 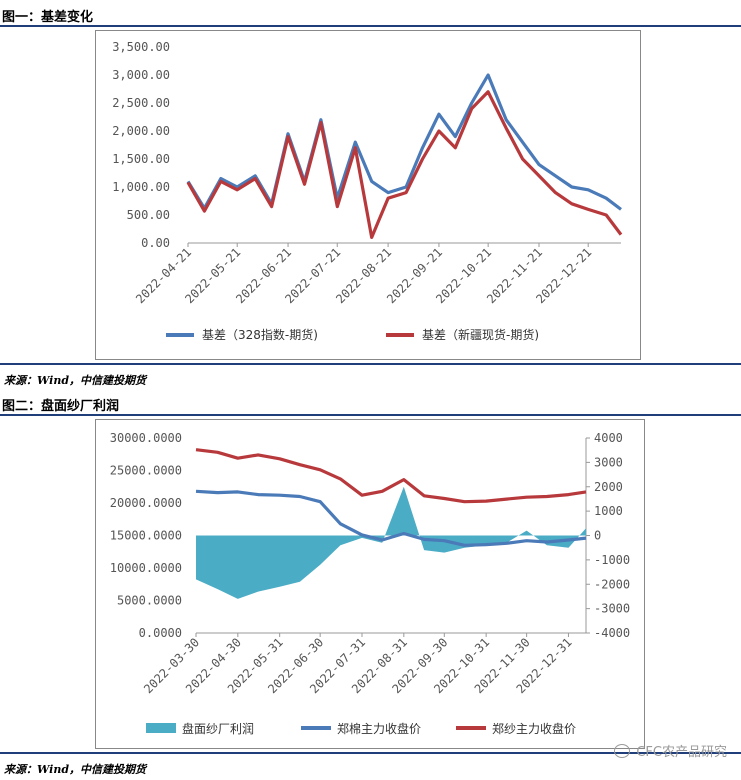 What do you see at coordinates (48, 17) in the screenshot?
I see `figure1-title: 图一：基差变化` at bounding box center [48, 17].